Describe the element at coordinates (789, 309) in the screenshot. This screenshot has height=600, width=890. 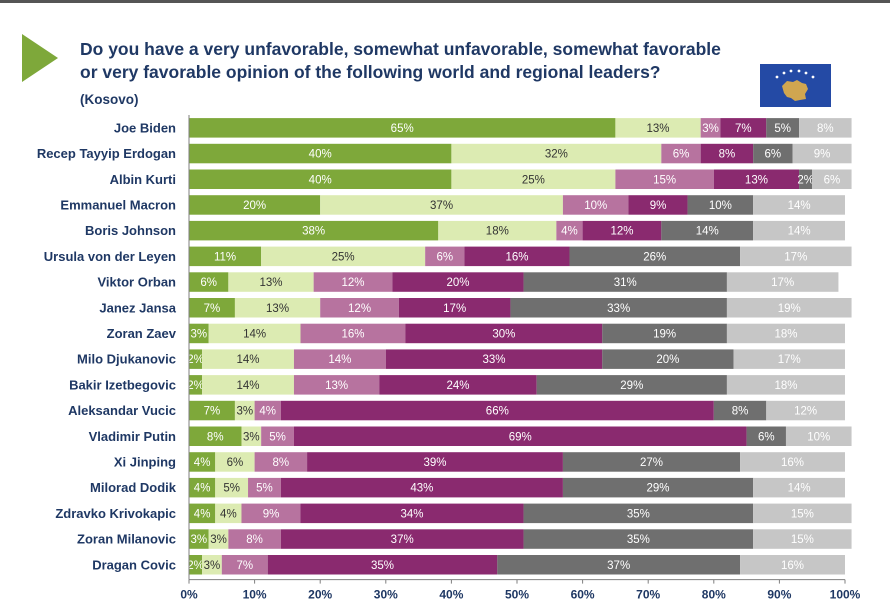
I see `bar-value-label: 19%` at that location.